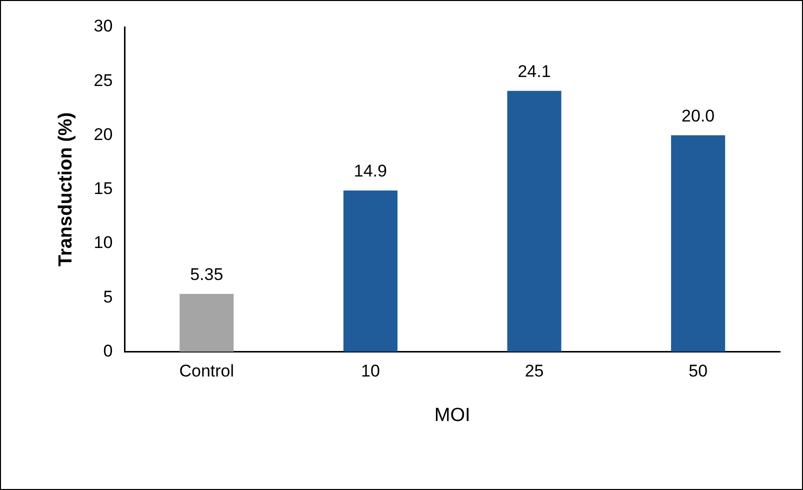 The height and width of the screenshot is (490, 803). Describe the element at coordinates (534, 371) in the screenshot. I see `x-tick-label: 25` at that location.